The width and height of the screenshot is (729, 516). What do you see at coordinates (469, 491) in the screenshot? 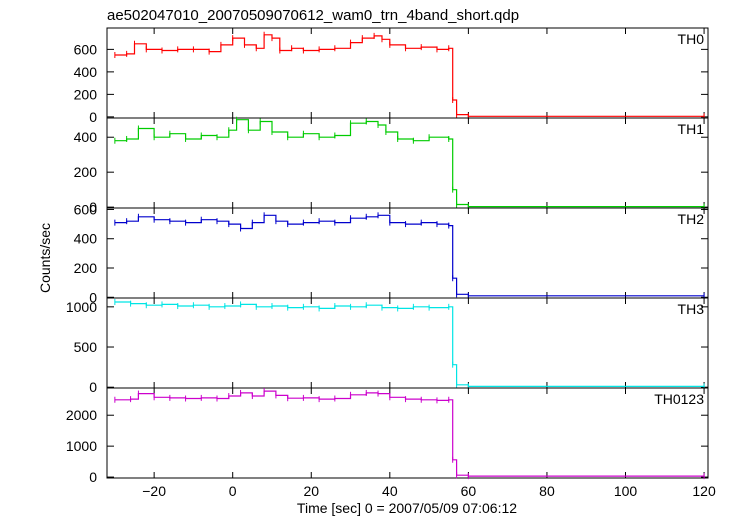
I see `x-tick-label: 60` at bounding box center [469, 491].